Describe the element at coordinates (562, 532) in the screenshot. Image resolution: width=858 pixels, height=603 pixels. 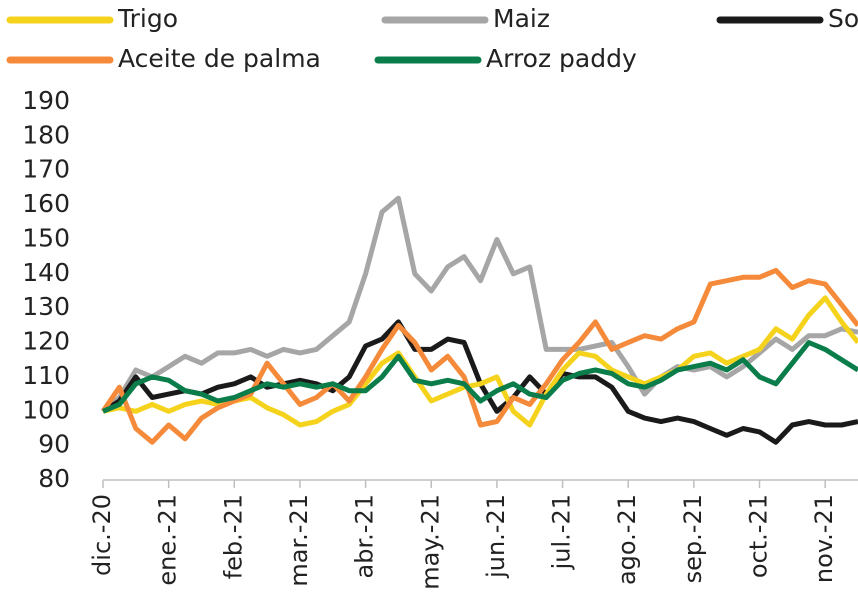
I see `x-tick-label: jul.-21` at that location.